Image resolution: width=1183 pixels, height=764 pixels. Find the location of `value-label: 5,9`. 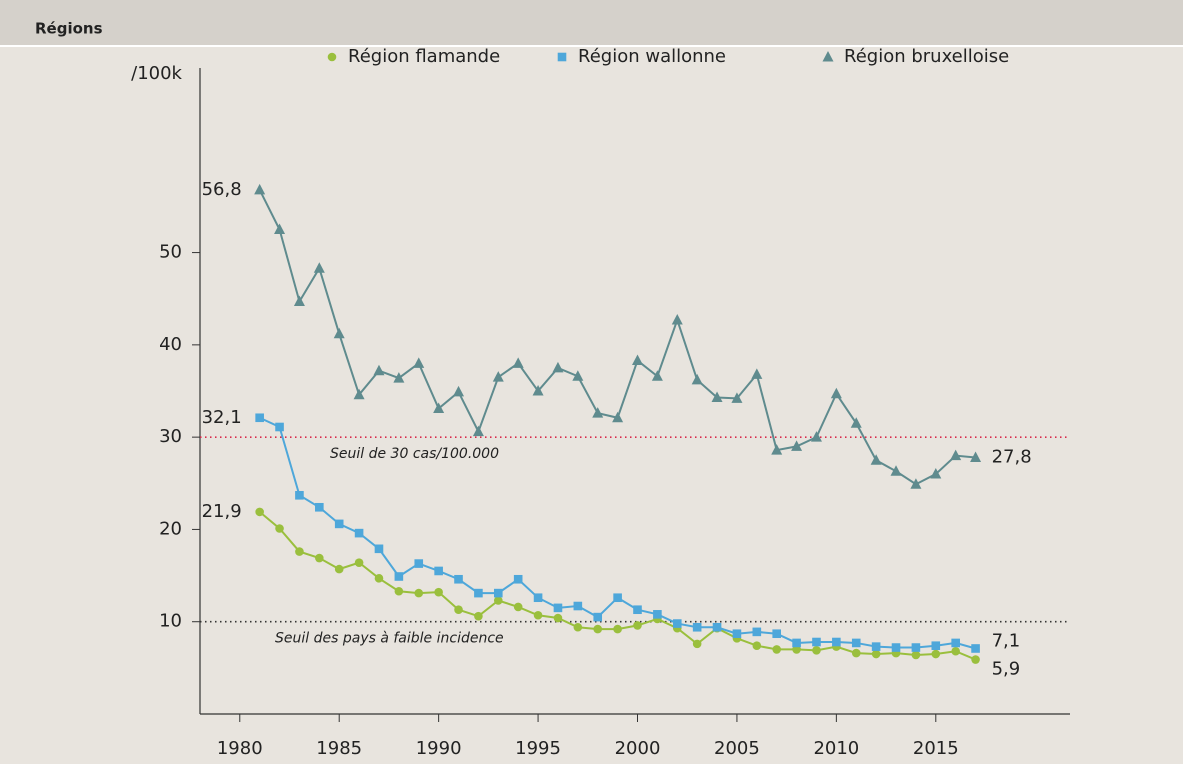

value-label: 5,9 is located at coordinates (1006, 669).